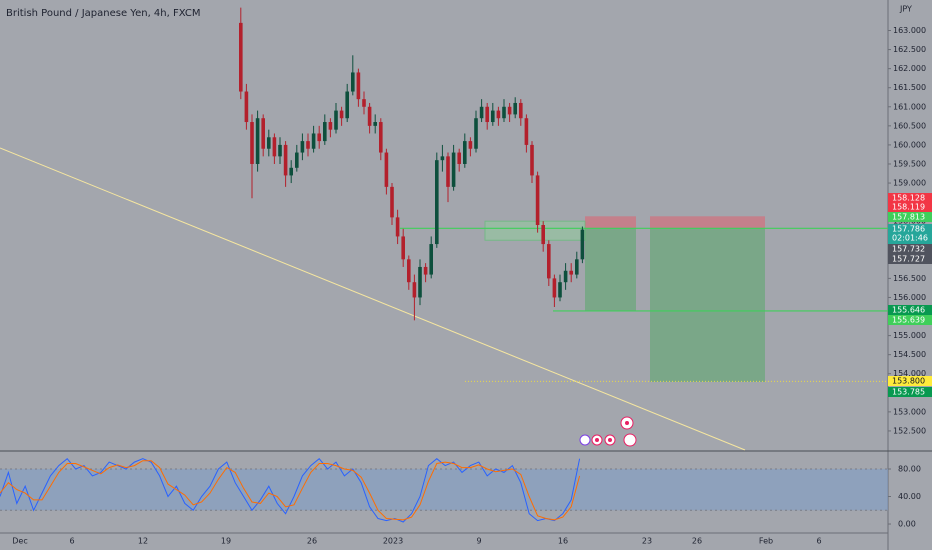 The width and height of the screenshot is (932, 550). What do you see at coordinates (909, 125) in the screenshot?
I see `y-tick-label: 160.500` at bounding box center [909, 125].